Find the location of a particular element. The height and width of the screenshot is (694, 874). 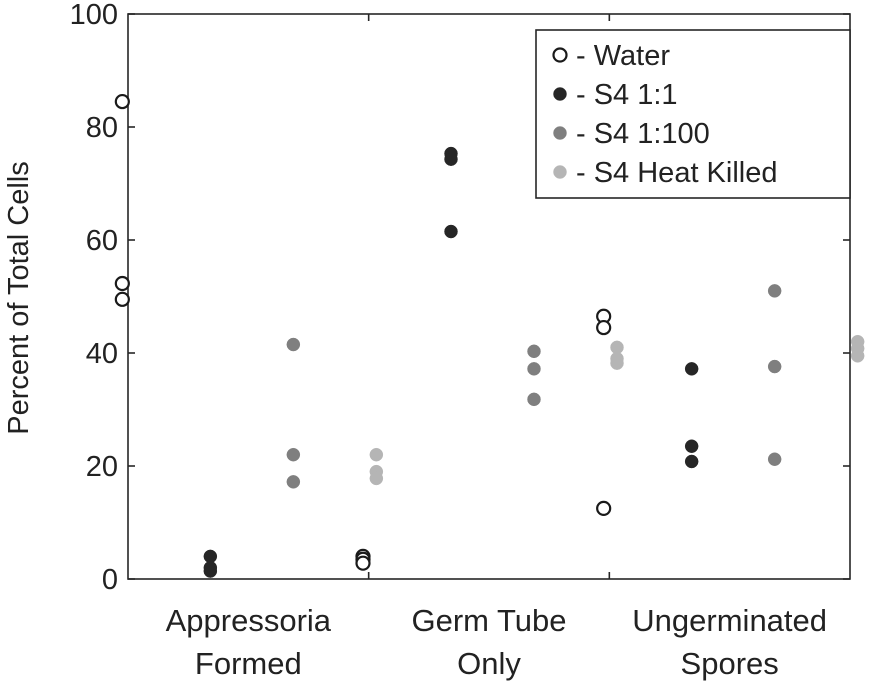

legend-label: - S4 1:100 is located at coordinates (643, 134).